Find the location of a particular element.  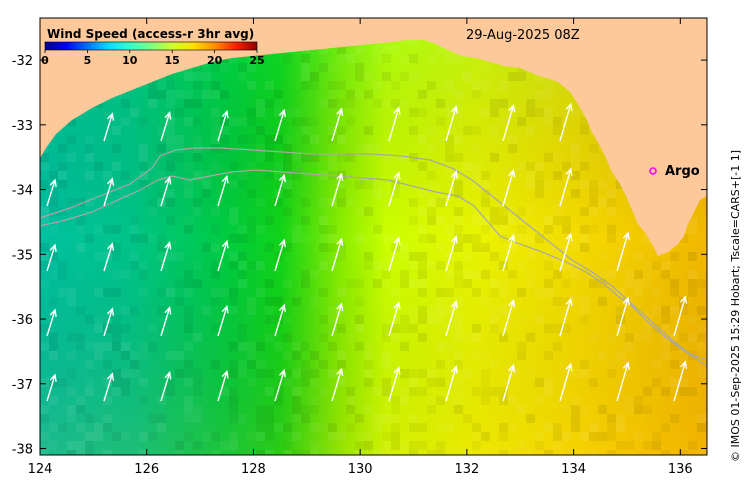

colorbar-tick-label: 10 is located at coordinates (130, 60).